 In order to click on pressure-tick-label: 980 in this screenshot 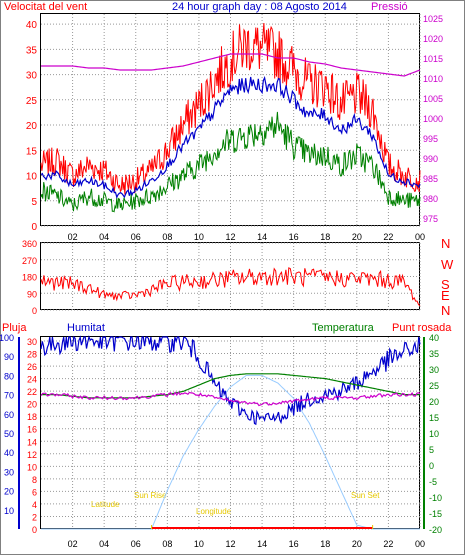, I will do `click(430, 199)`.